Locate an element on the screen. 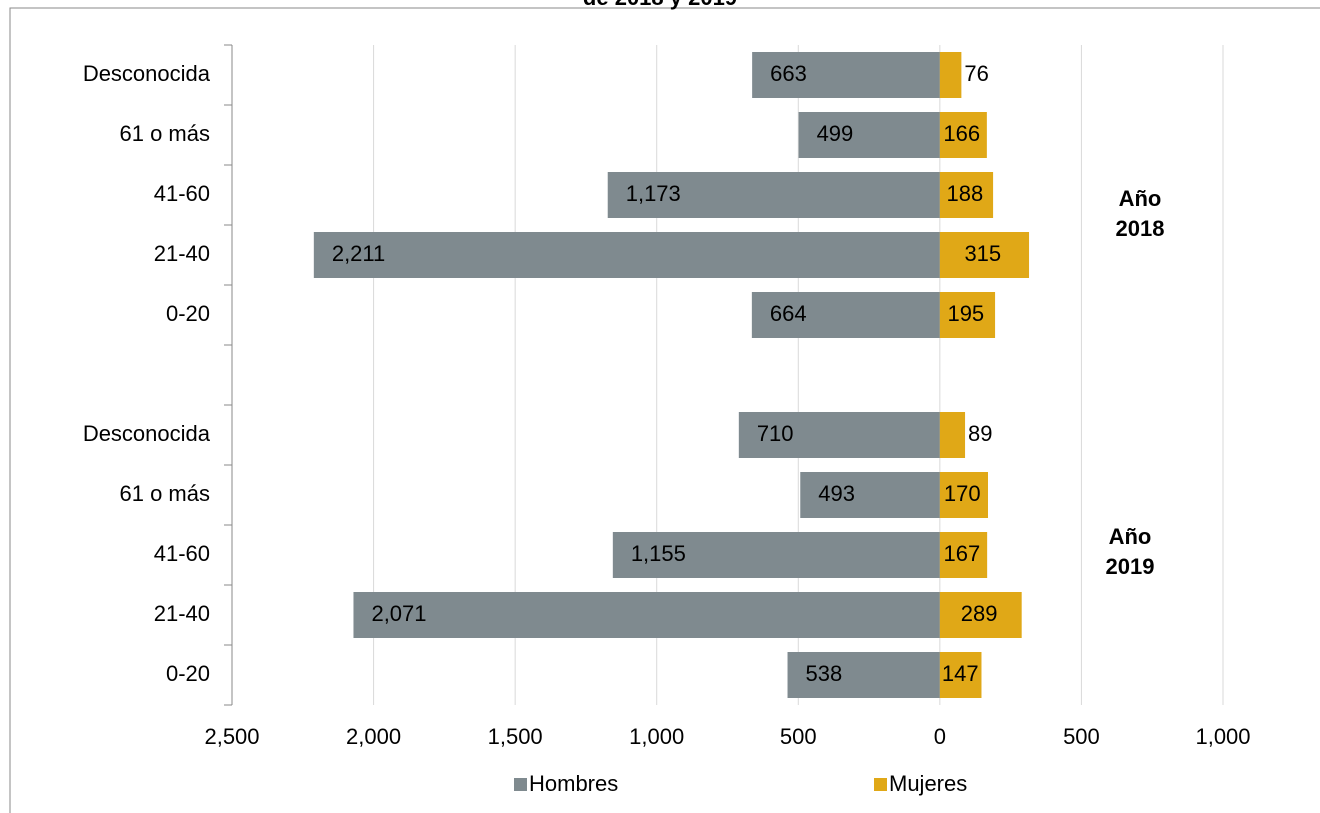 Image resolution: width=1320 pixels, height=813 pixels. value-label: 170 is located at coordinates (962, 493).